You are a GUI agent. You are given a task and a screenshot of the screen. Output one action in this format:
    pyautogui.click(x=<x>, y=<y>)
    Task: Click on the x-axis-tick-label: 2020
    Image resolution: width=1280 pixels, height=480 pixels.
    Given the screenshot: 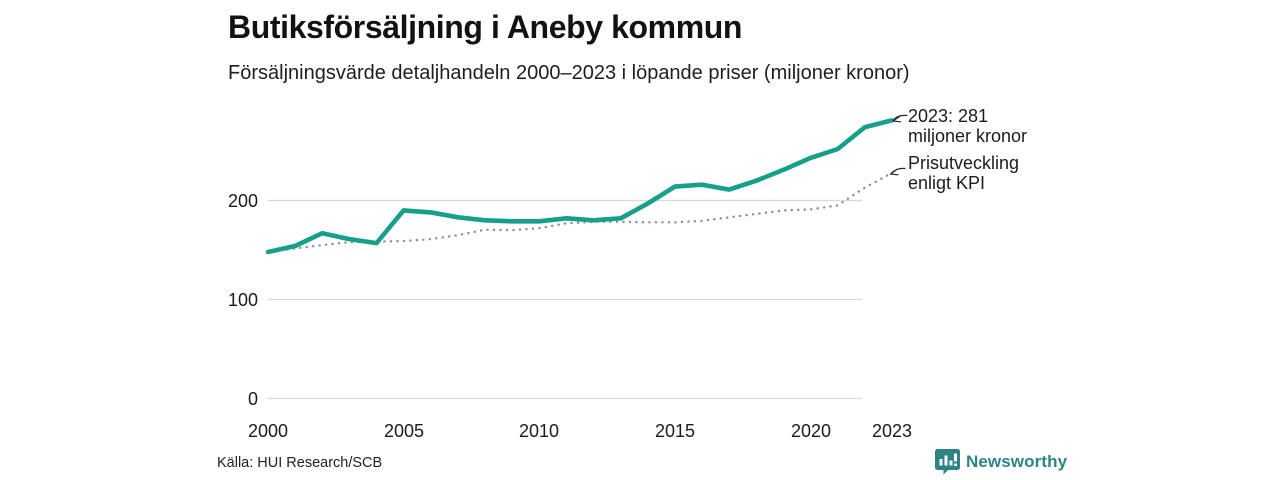 What is the action you would take?
    pyautogui.click(x=811, y=431)
    